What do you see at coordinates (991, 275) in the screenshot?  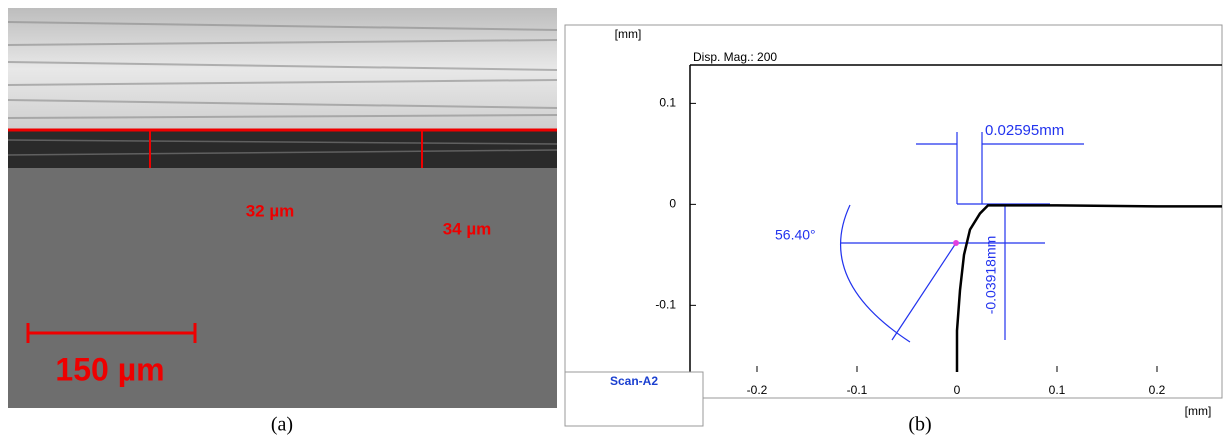 I see `dimension-label: -0.03918mm` at bounding box center [991, 275].